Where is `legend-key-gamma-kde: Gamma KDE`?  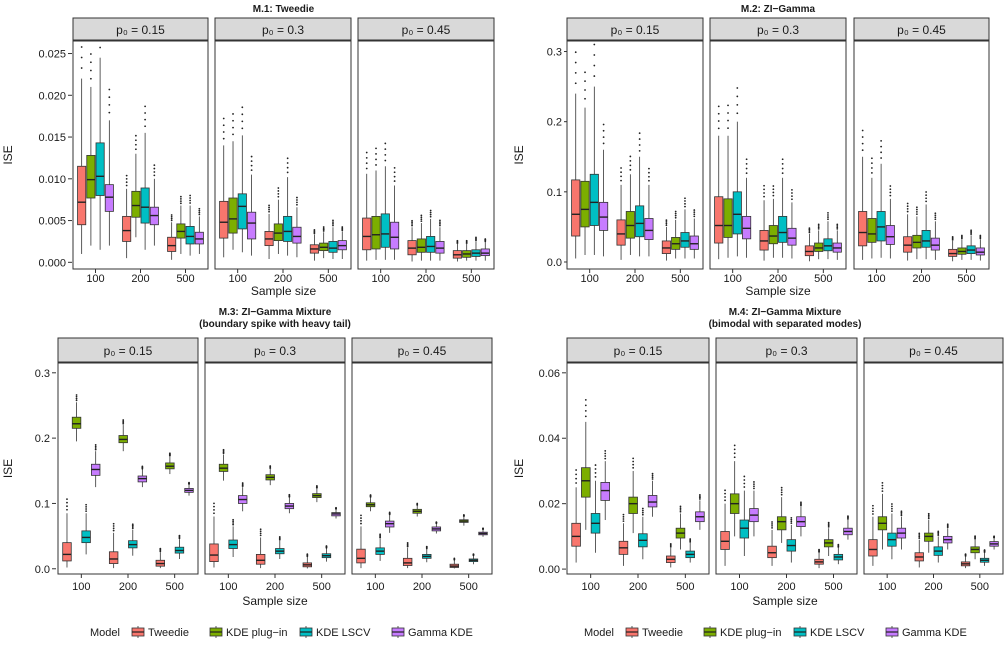
legend-key-gamma-kde: Gamma KDE is located at coordinates (926, 632).